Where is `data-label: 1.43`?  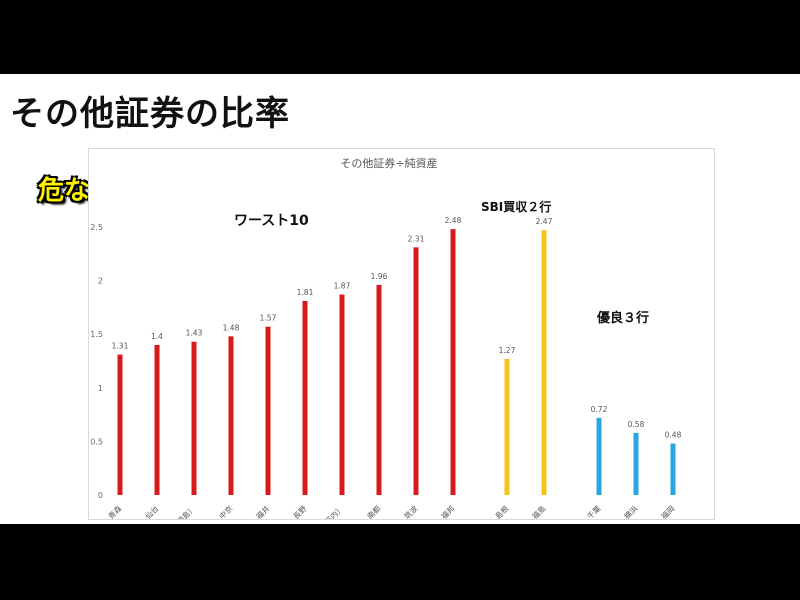
data-label: 1.43 is located at coordinates (194, 333).